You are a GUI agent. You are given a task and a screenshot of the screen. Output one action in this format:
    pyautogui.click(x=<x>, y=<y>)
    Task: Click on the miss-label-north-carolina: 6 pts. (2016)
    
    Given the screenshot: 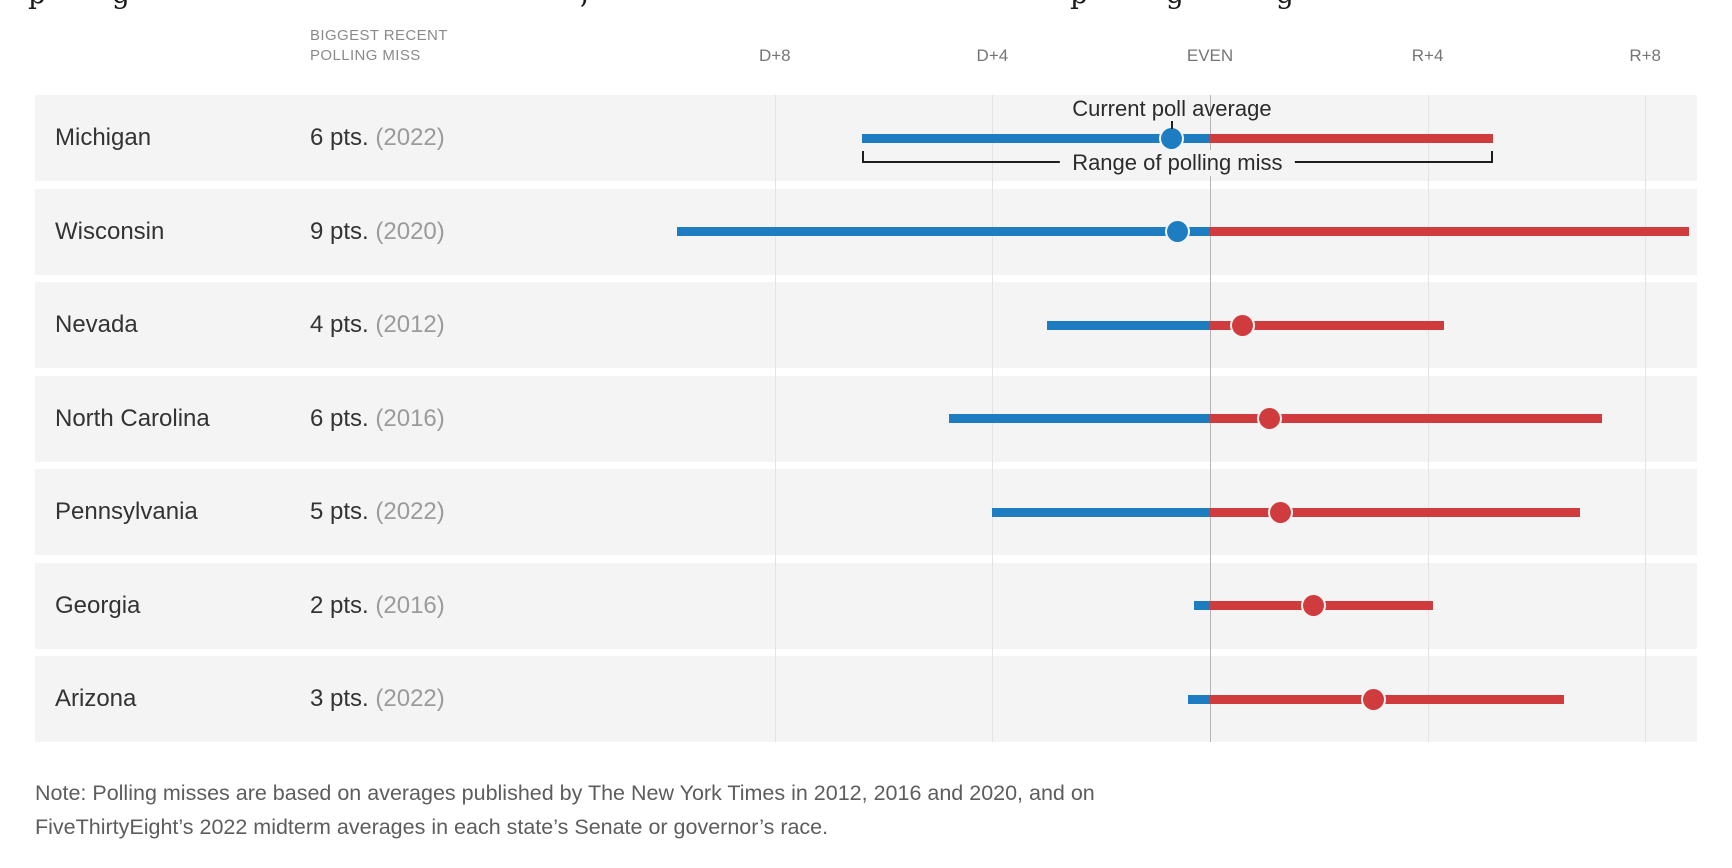 What is the action you would take?
    pyautogui.click(x=377, y=419)
    